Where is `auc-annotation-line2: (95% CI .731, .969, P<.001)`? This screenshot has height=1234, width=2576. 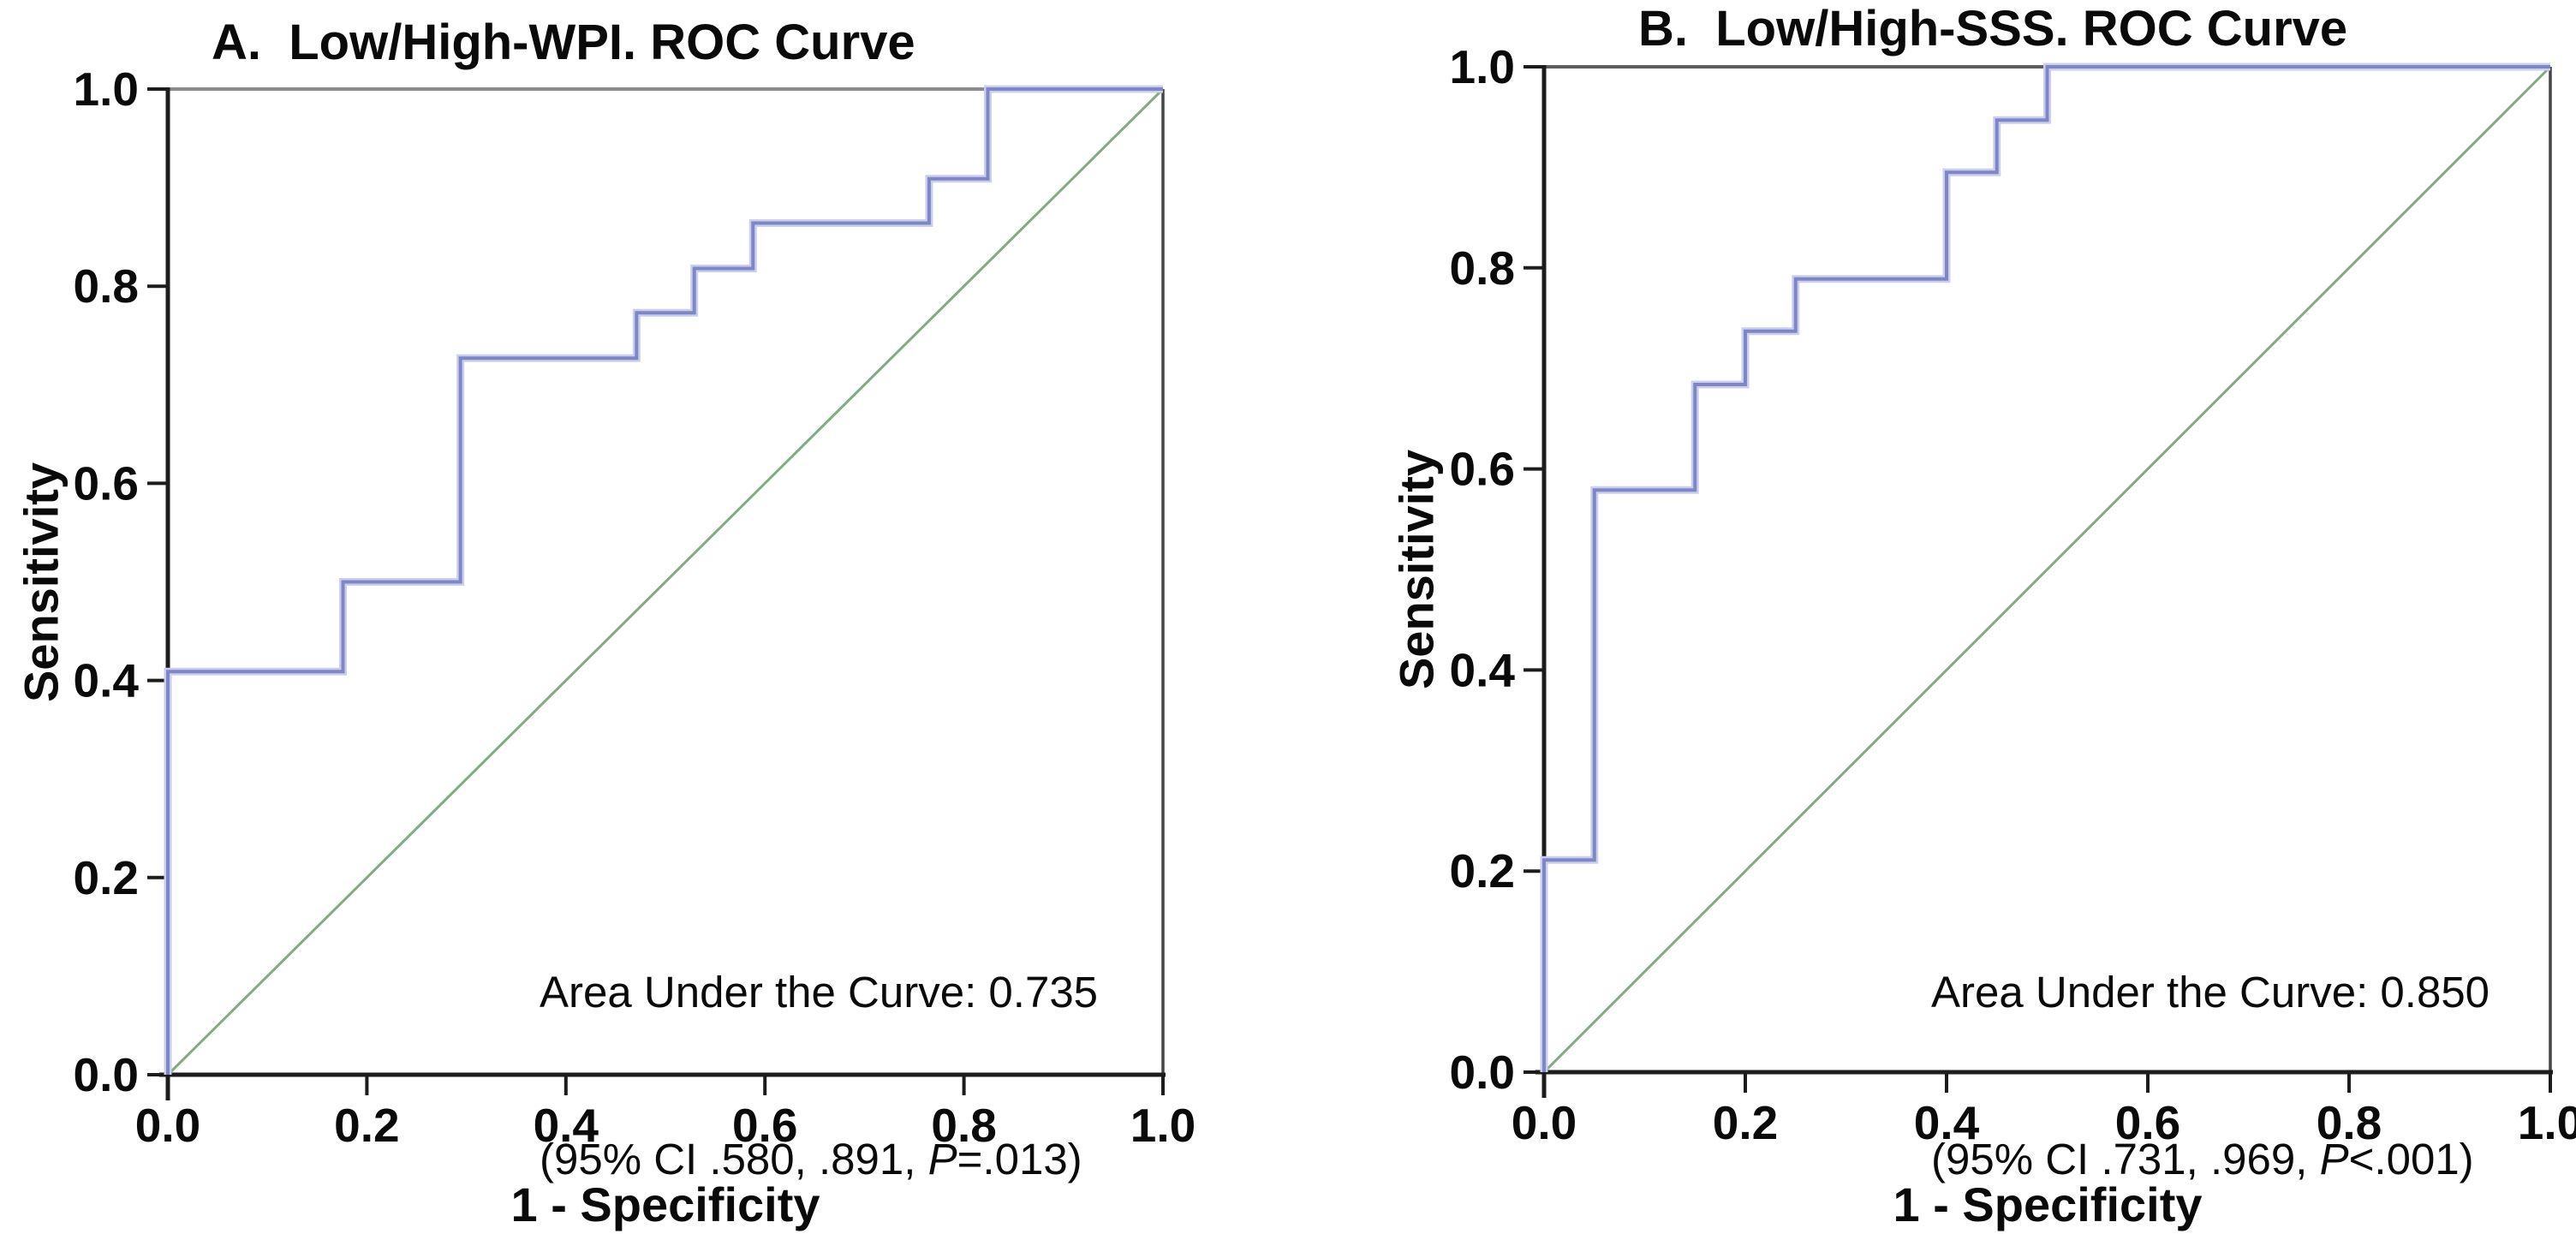 auc-annotation-line2: (95% CI .731, .969, P<.001) is located at coordinates (2202, 1159).